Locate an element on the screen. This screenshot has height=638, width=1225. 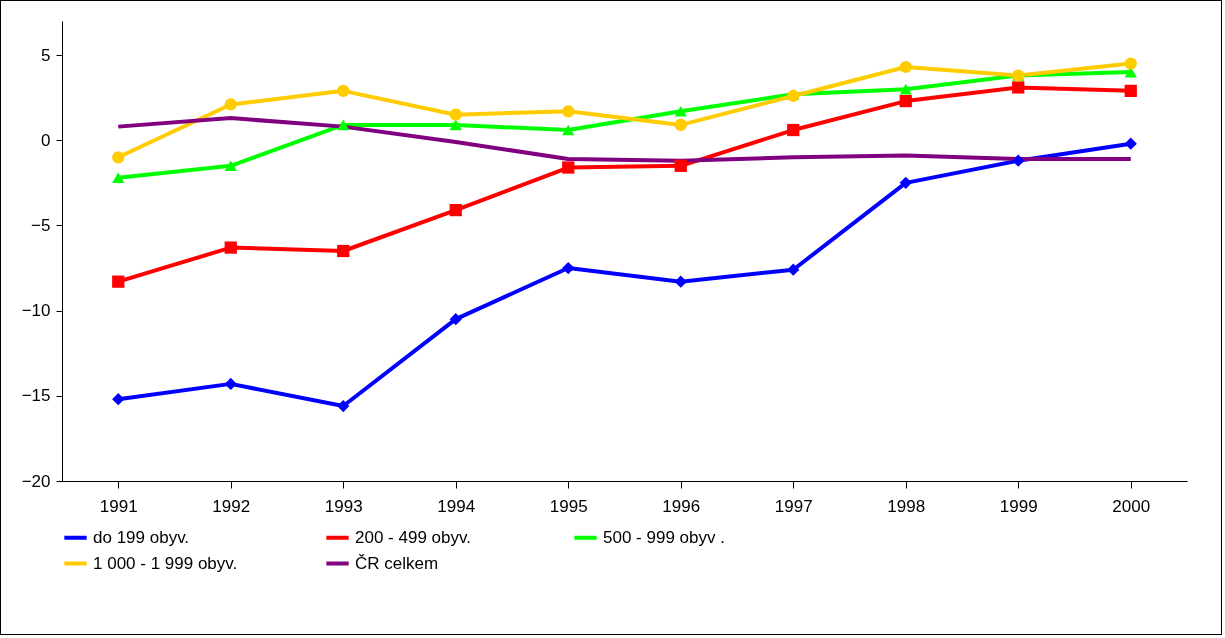
x-tick-label: 1991 is located at coordinates (118, 506).